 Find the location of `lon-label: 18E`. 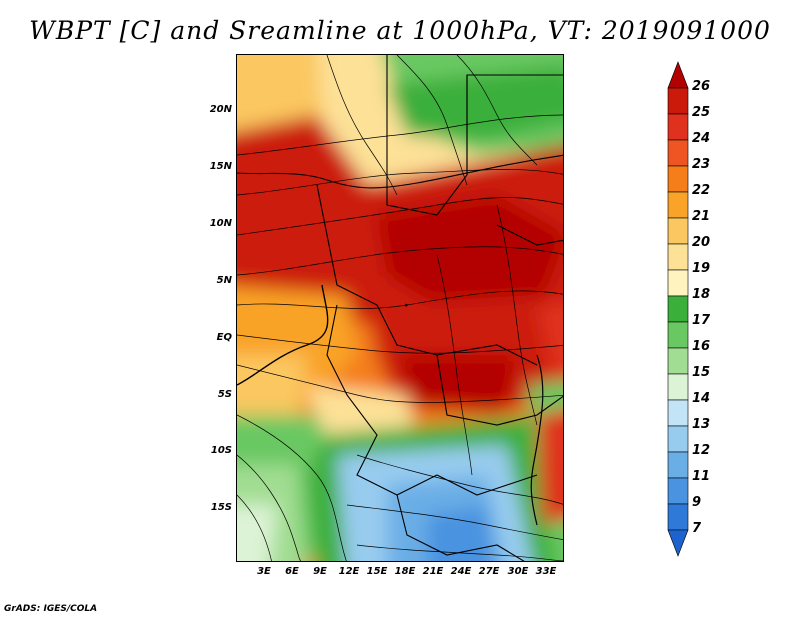

lon-label: 18E is located at coordinates (405, 571).